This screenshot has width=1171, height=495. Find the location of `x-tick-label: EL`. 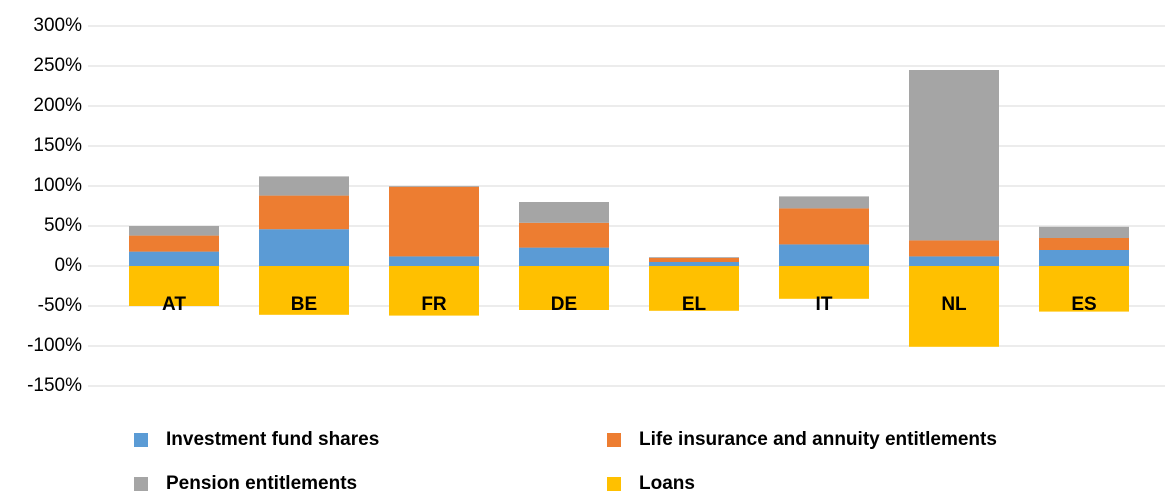

x-tick-label: EL is located at coordinates (694, 304).